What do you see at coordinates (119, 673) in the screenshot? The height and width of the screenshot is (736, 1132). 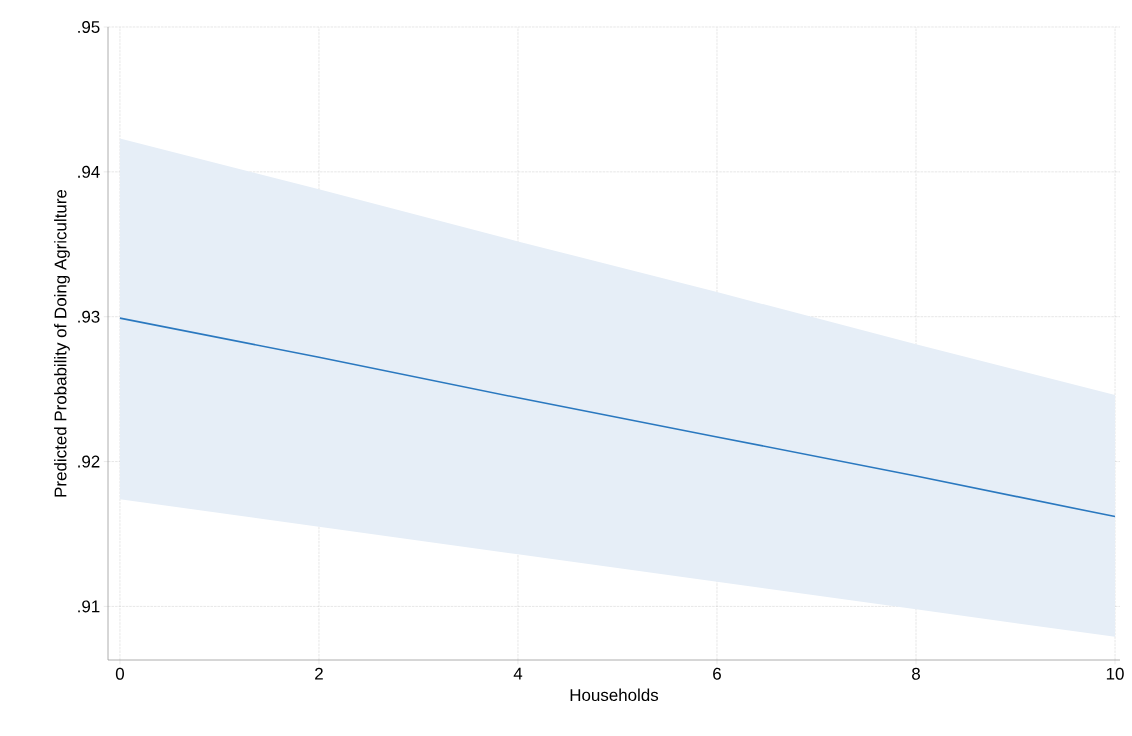 I see `x-tick-label: 0` at bounding box center [119, 673].